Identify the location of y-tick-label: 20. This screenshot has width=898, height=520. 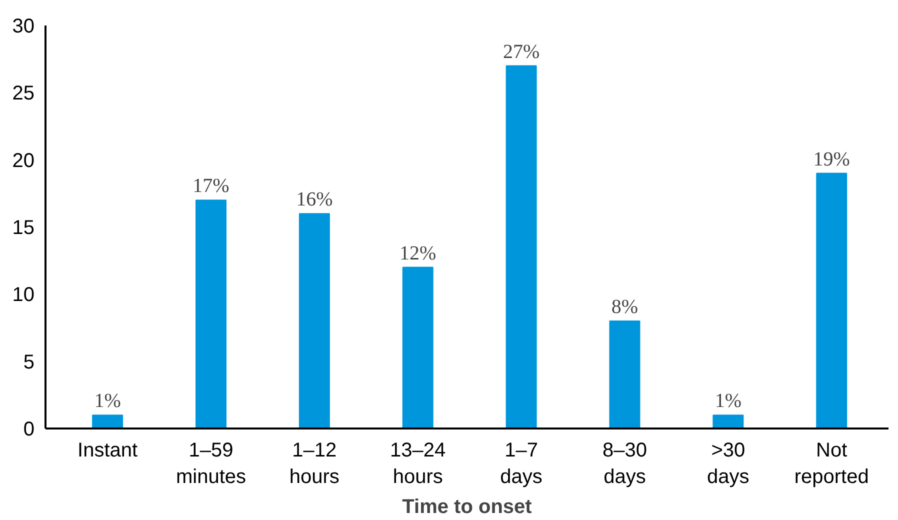
(23, 161).